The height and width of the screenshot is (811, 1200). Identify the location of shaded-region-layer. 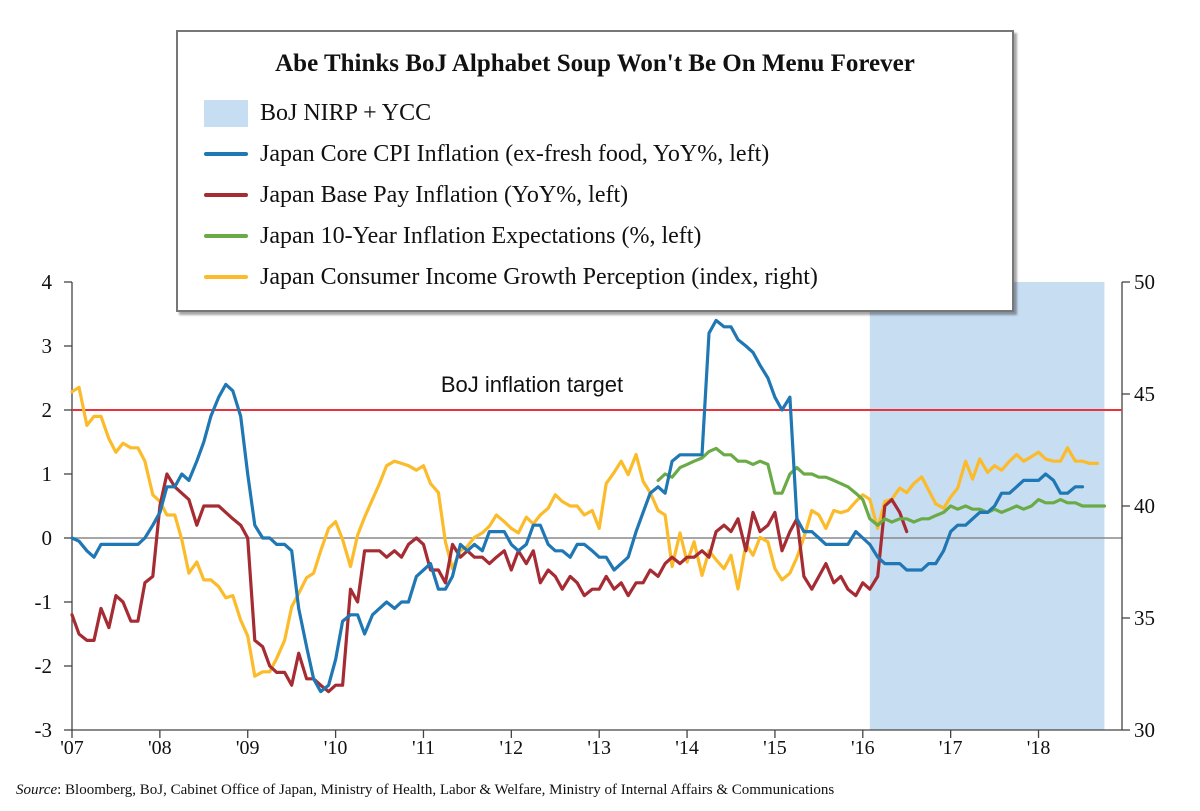
(987, 506).